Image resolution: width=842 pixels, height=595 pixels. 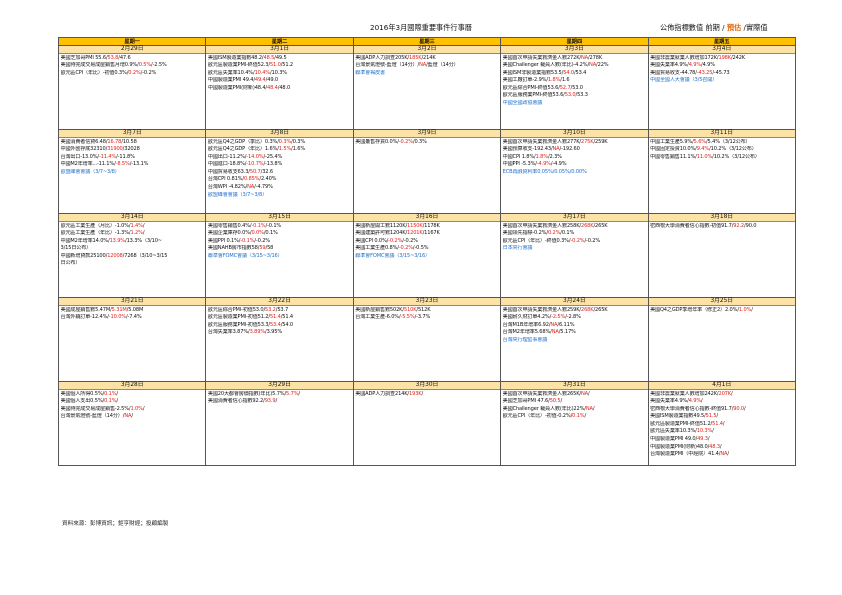 What do you see at coordinates (721, 72) in the screenshot?
I see `actual-value: /-45.73` at bounding box center [721, 72].